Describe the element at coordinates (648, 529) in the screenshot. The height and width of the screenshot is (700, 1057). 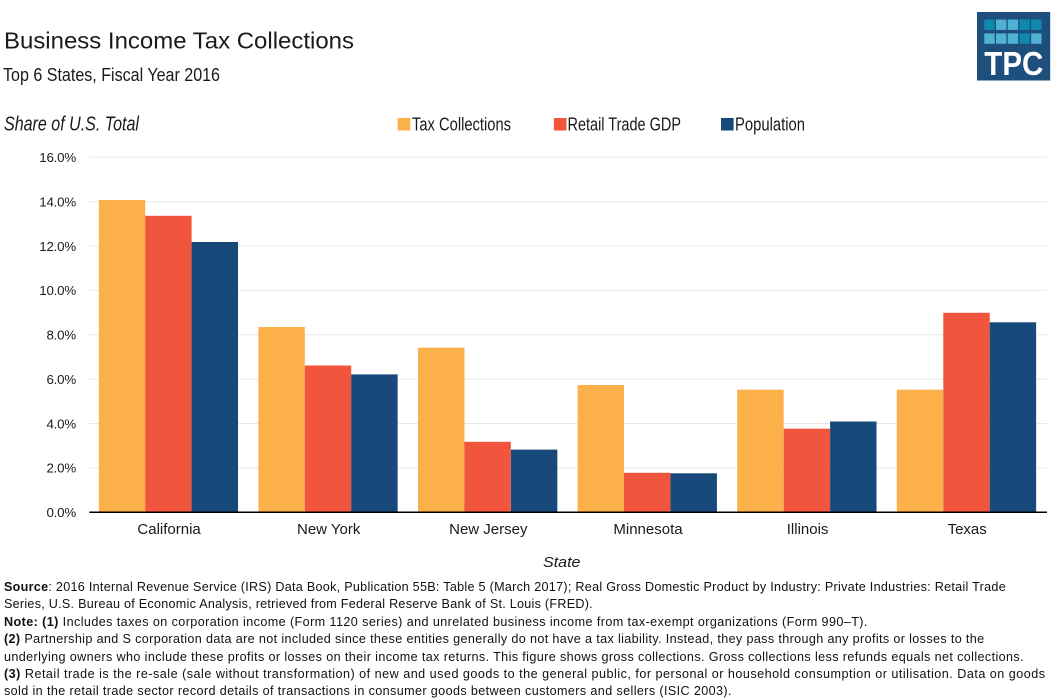
I see `svg-text: Minnesota` at that location.